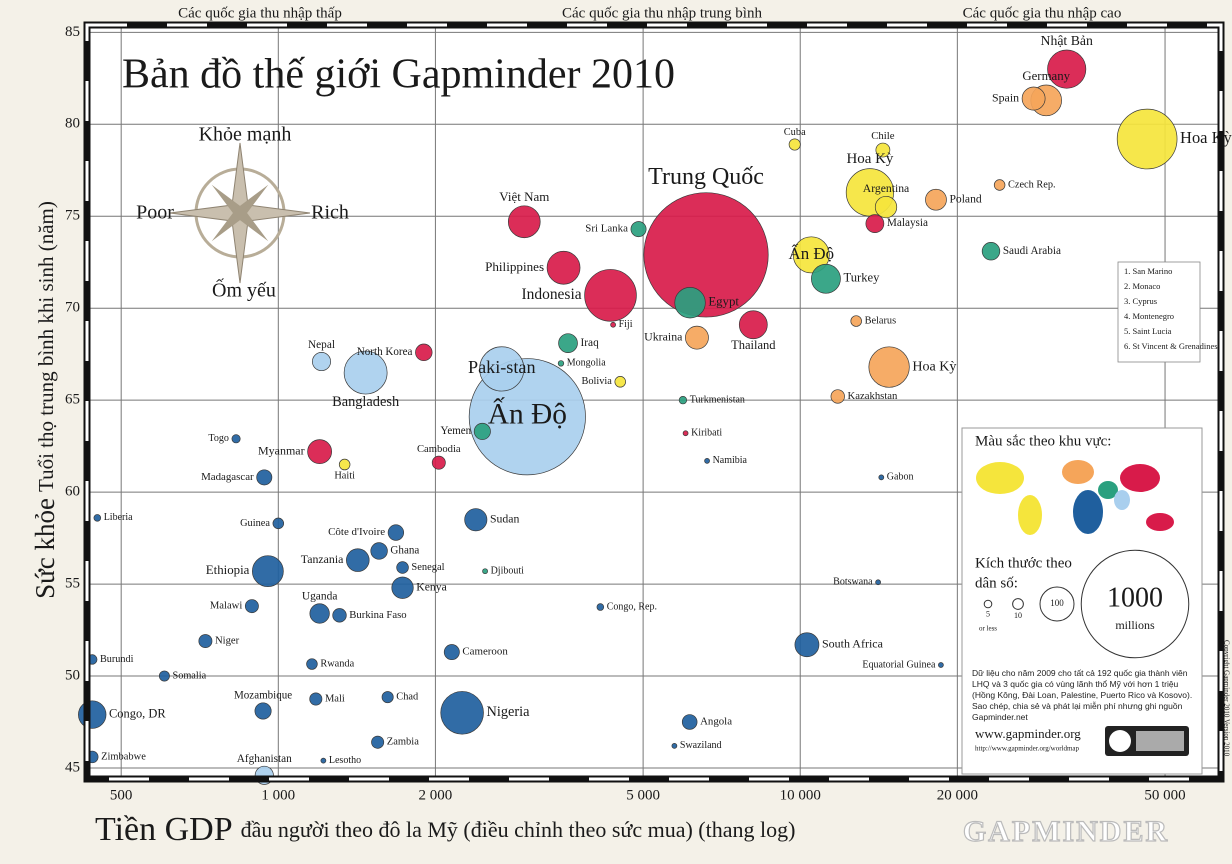 Image resolution: width=1232 pixels, height=864 pixels. Describe the element at coordinates (228, 570) in the screenshot. I see `bubble-label: Ethiopia` at that location.